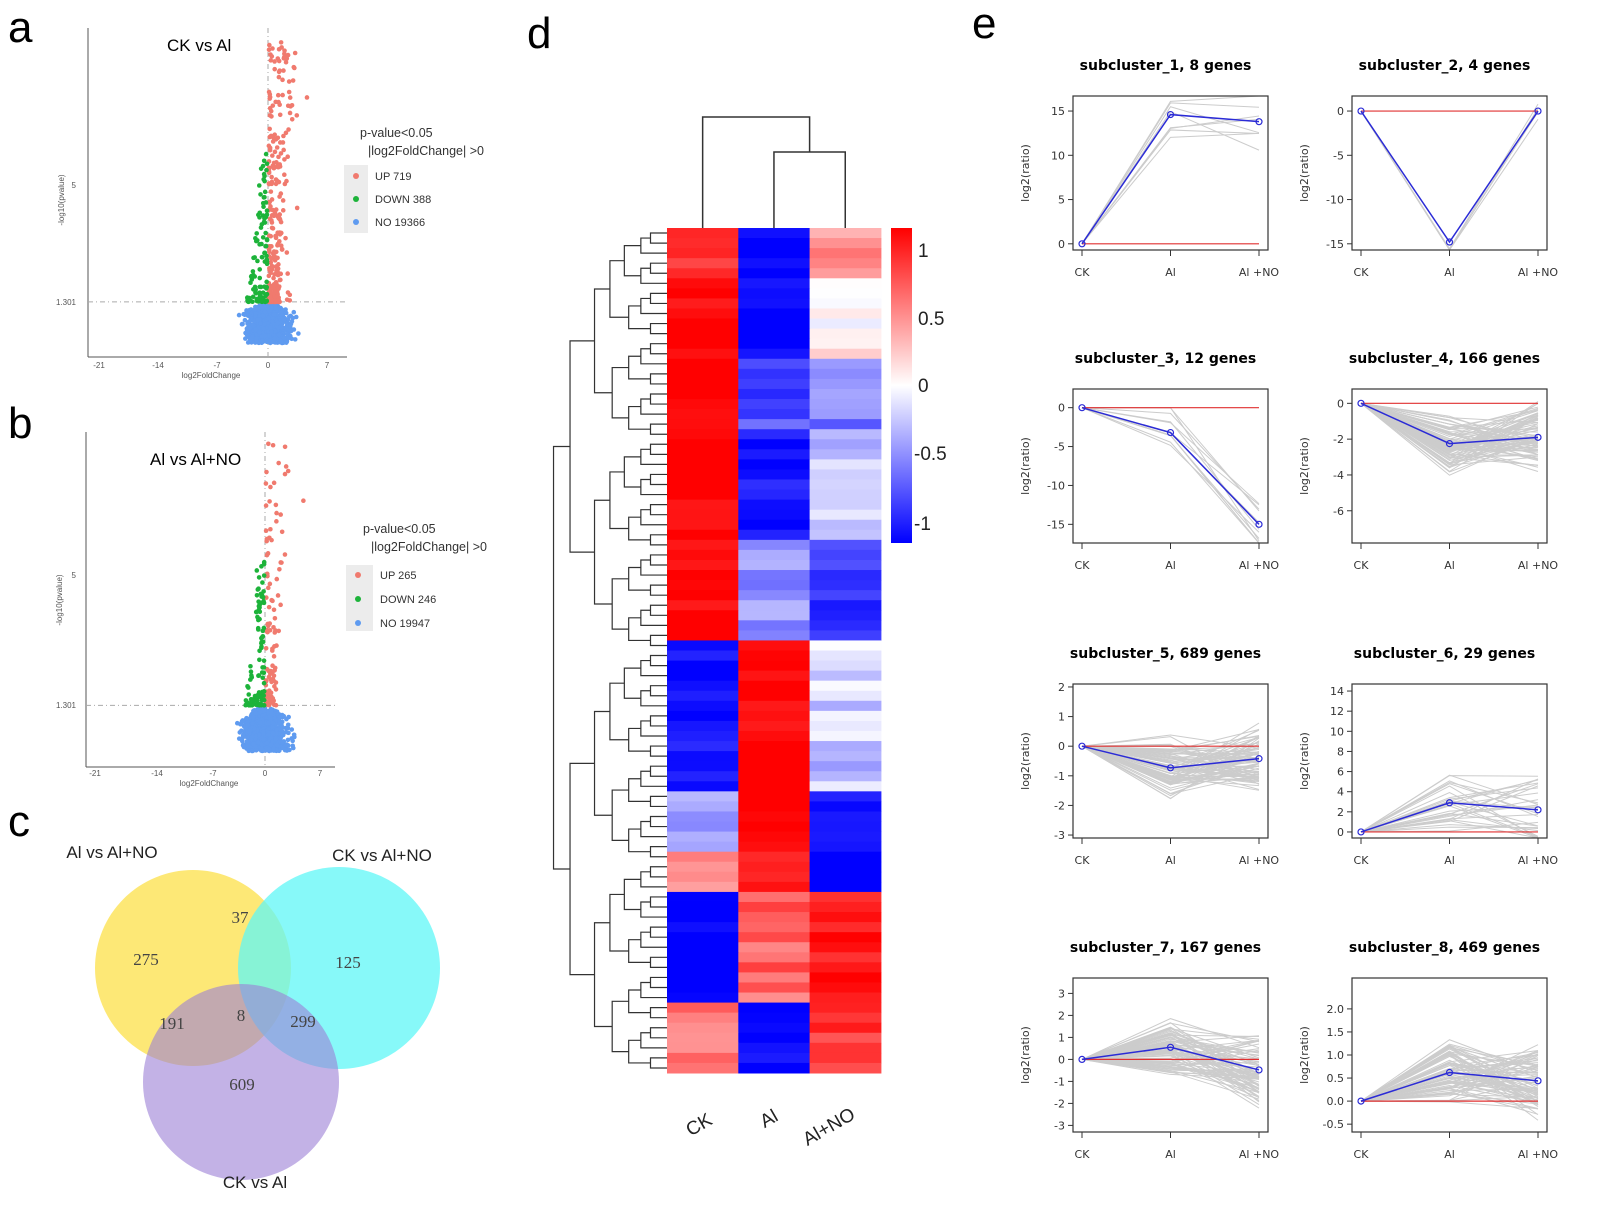  What do you see at coordinates (327, 365) in the screenshot?
I see `x-tick: 7` at bounding box center [327, 365].